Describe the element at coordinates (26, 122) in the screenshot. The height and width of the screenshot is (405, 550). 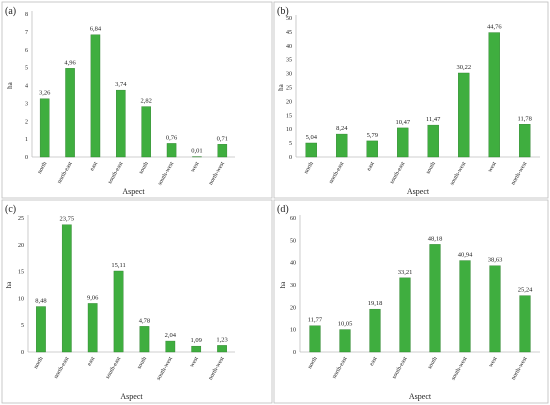
I see `chart-1-y-tick-label: 2` at that location.